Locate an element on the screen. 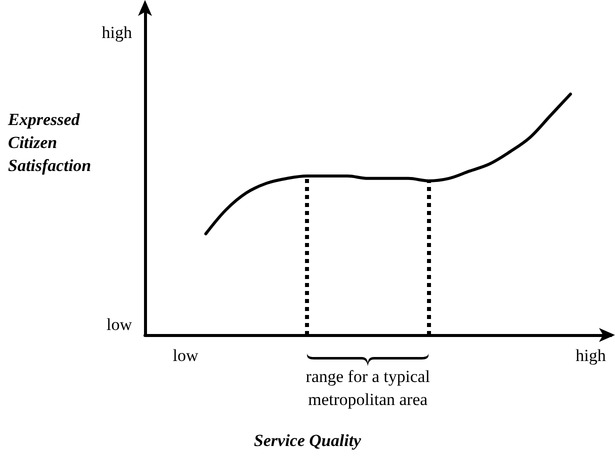 This screenshot has height=467, width=615. text: high is located at coordinates (117, 32).